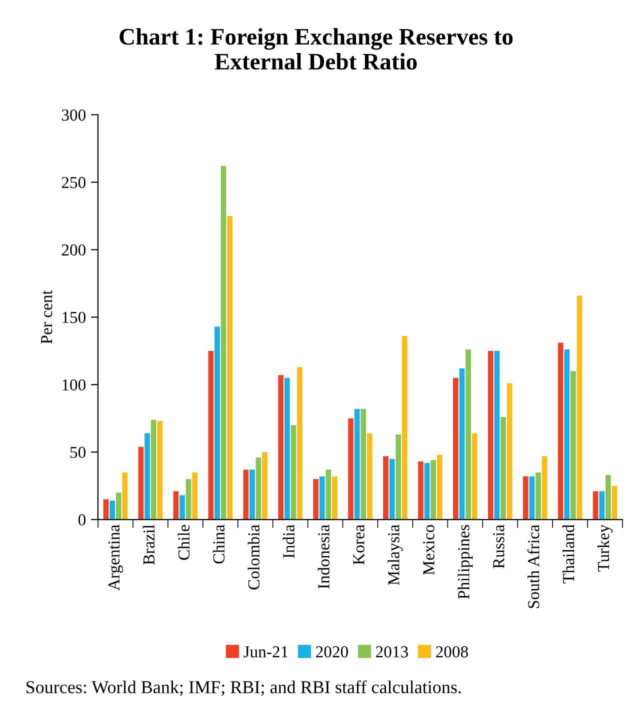 The width and height of the screenshot is (632, 704). I want to click on y-tick-label: 0, so click(82, 520).